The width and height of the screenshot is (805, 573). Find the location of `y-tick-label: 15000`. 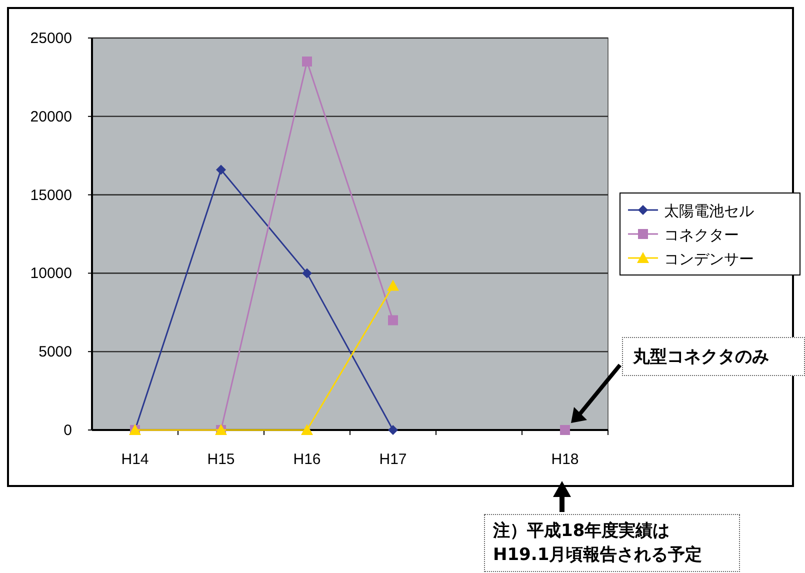

y-tick-label: 15000 is located at coordinates (51, 195).